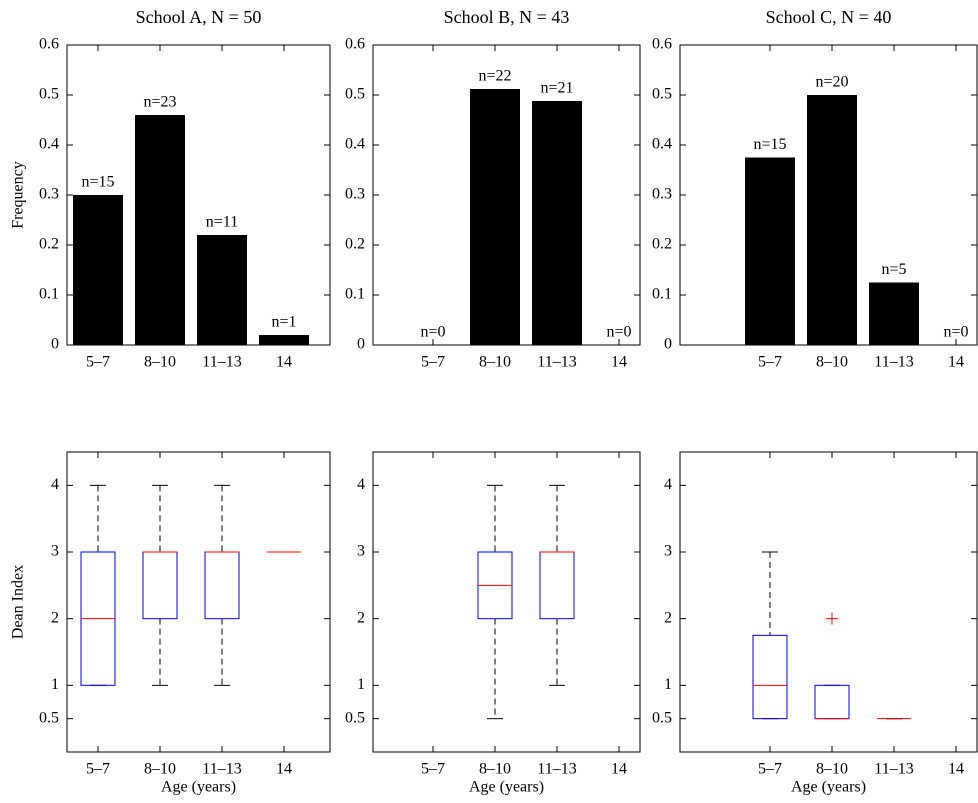 Image resolution: width=978 pixels, height=803 pixels. Describe the element at coordinates (494, 76) in the screenshot. I see `bar-label: n=22` at that location.